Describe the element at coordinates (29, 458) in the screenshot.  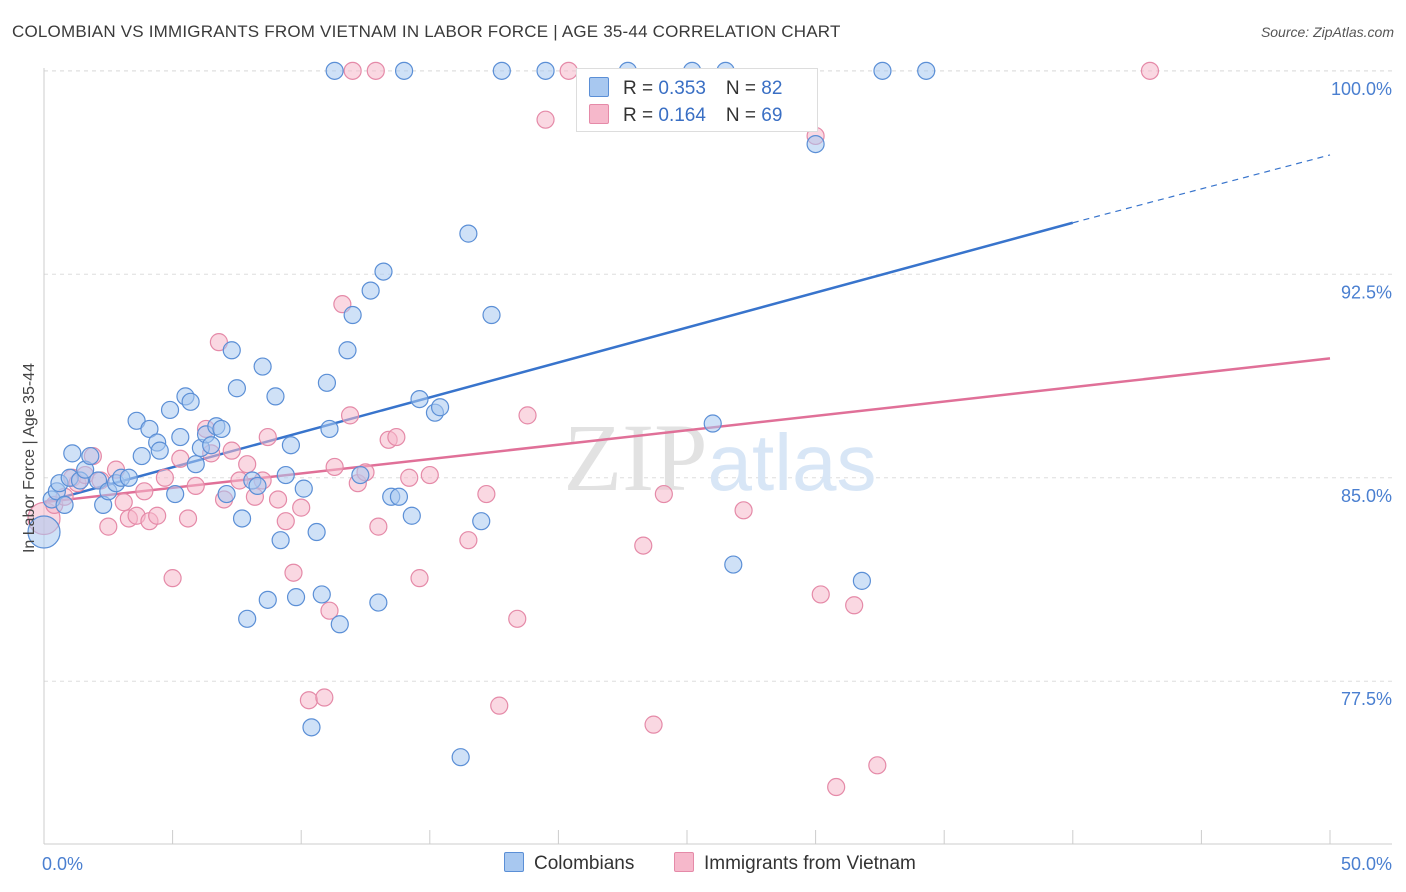
I see `y-axis-label: In Labor Force | Age 35-44` at that location.